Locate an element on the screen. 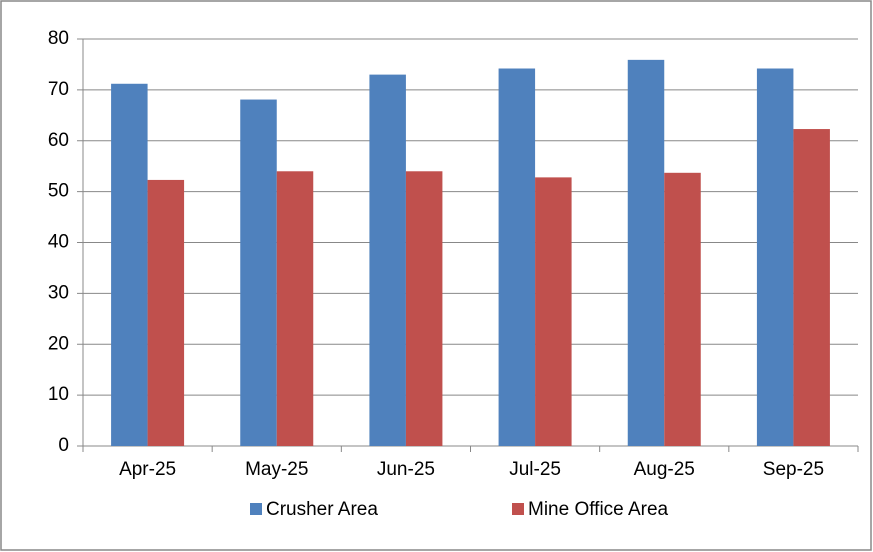 The image size is (873, 552). y-tick-label: 50 is located at coordinates (58, 191).